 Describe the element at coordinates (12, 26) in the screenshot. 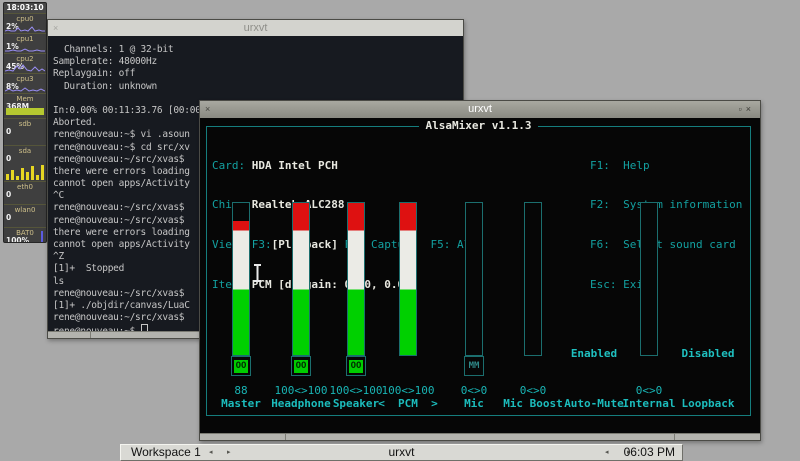

I see `monitor-value: 2%` at that location.